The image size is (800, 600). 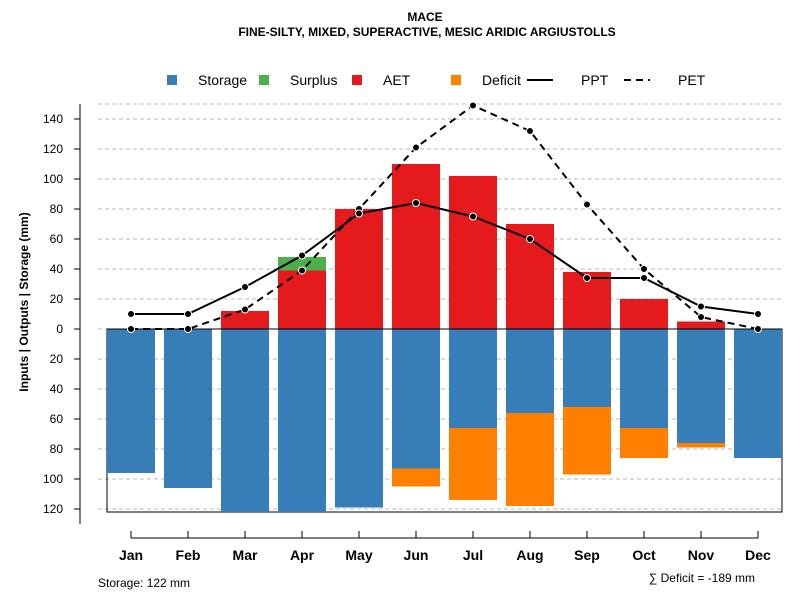 I want to click on legend-label: Deficit, so click(x=501, y=80).